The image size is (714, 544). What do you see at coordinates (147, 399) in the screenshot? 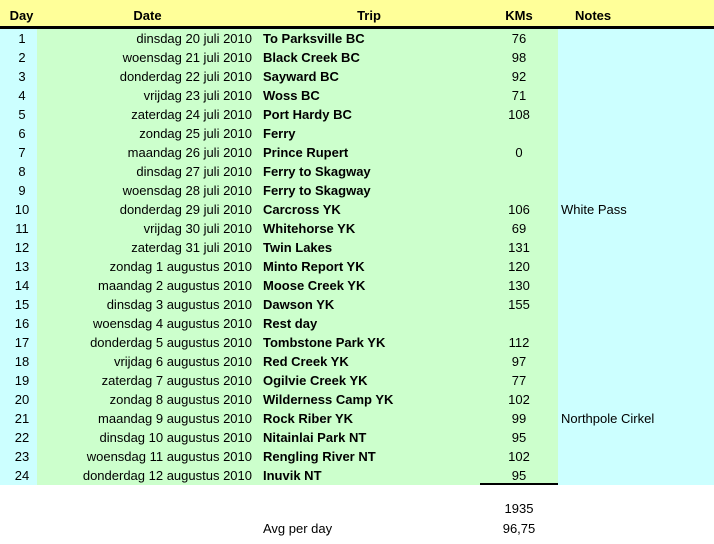
I see `cell-date: zondag 8 augustus 2010` at bounding box center [147, 399].